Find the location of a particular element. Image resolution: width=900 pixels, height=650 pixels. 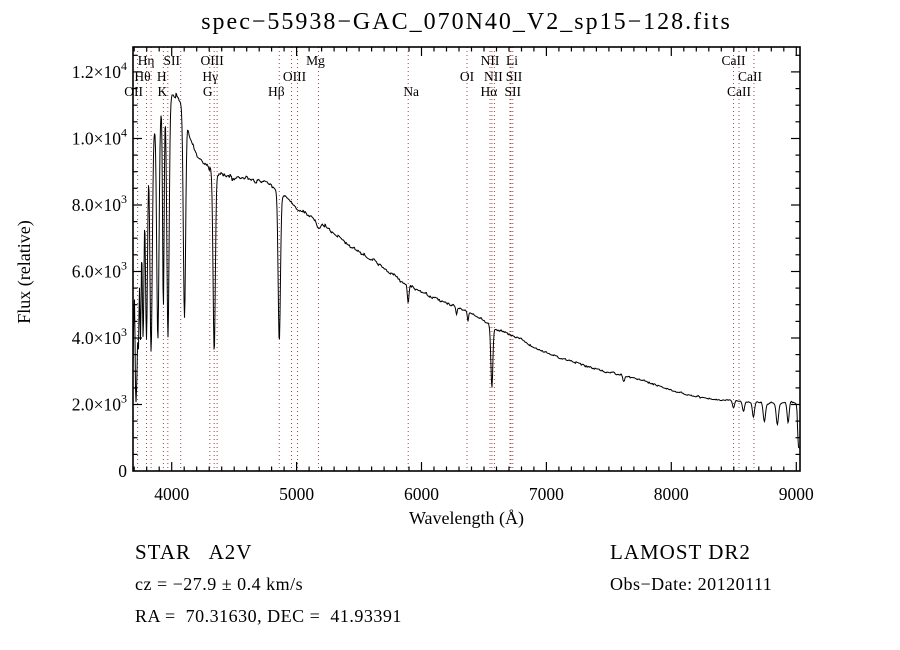

object-class-text: STAR A2V is located at coordinates (194, 552).